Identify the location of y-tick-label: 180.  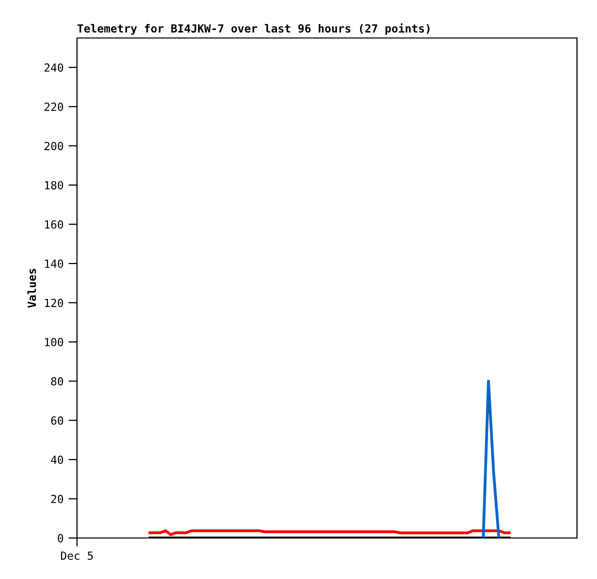
(54, 185).